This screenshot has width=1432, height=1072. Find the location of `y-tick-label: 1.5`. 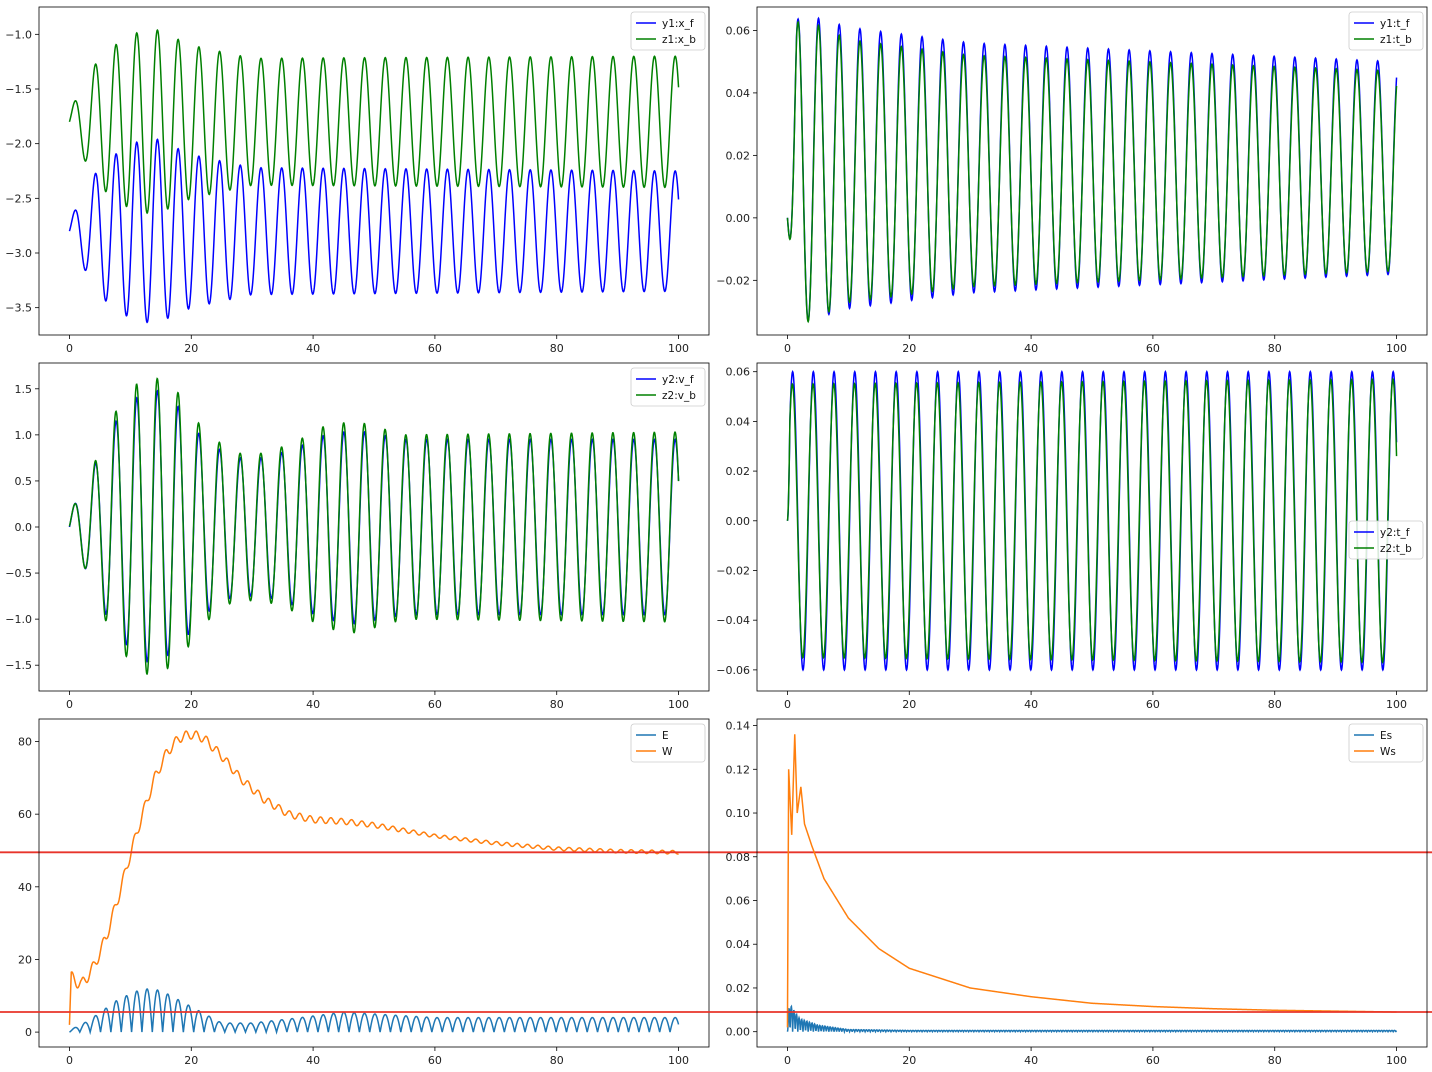

y-tick-label: 1.5 is located at coordinates (24, 389).